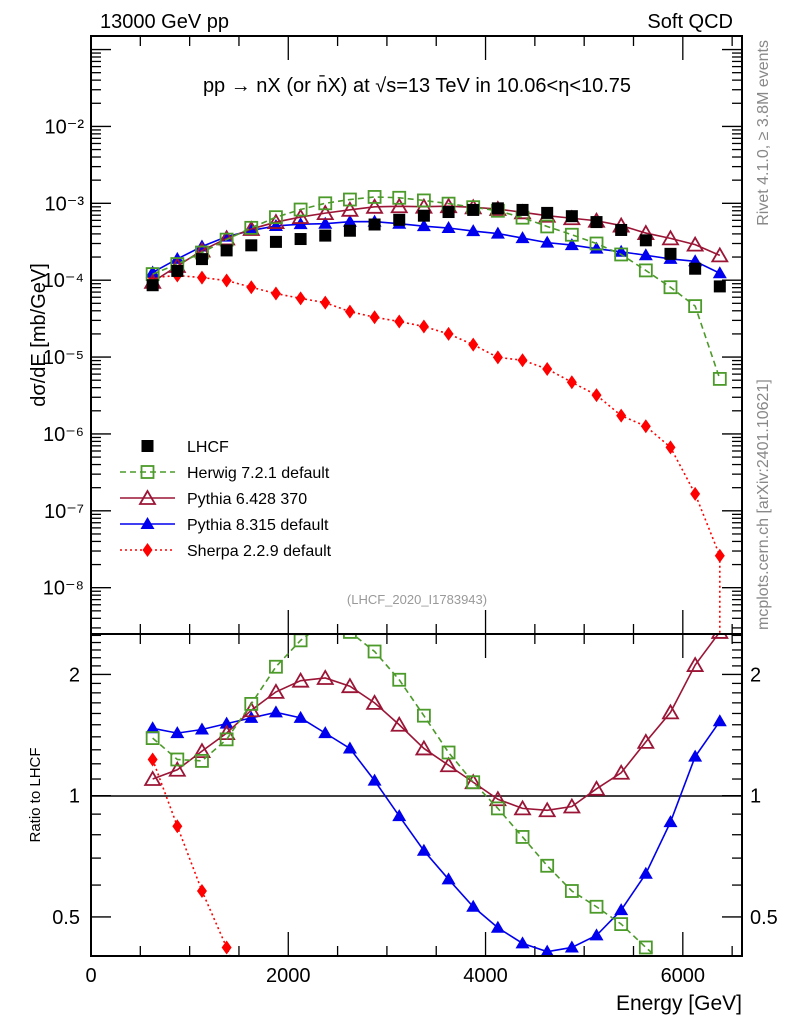 The image size is (786, 1024). What do you see at coordinates (485, 976) in the screenshot?
I see `x-tick-label: 4000` at bounding box center [485, 976].